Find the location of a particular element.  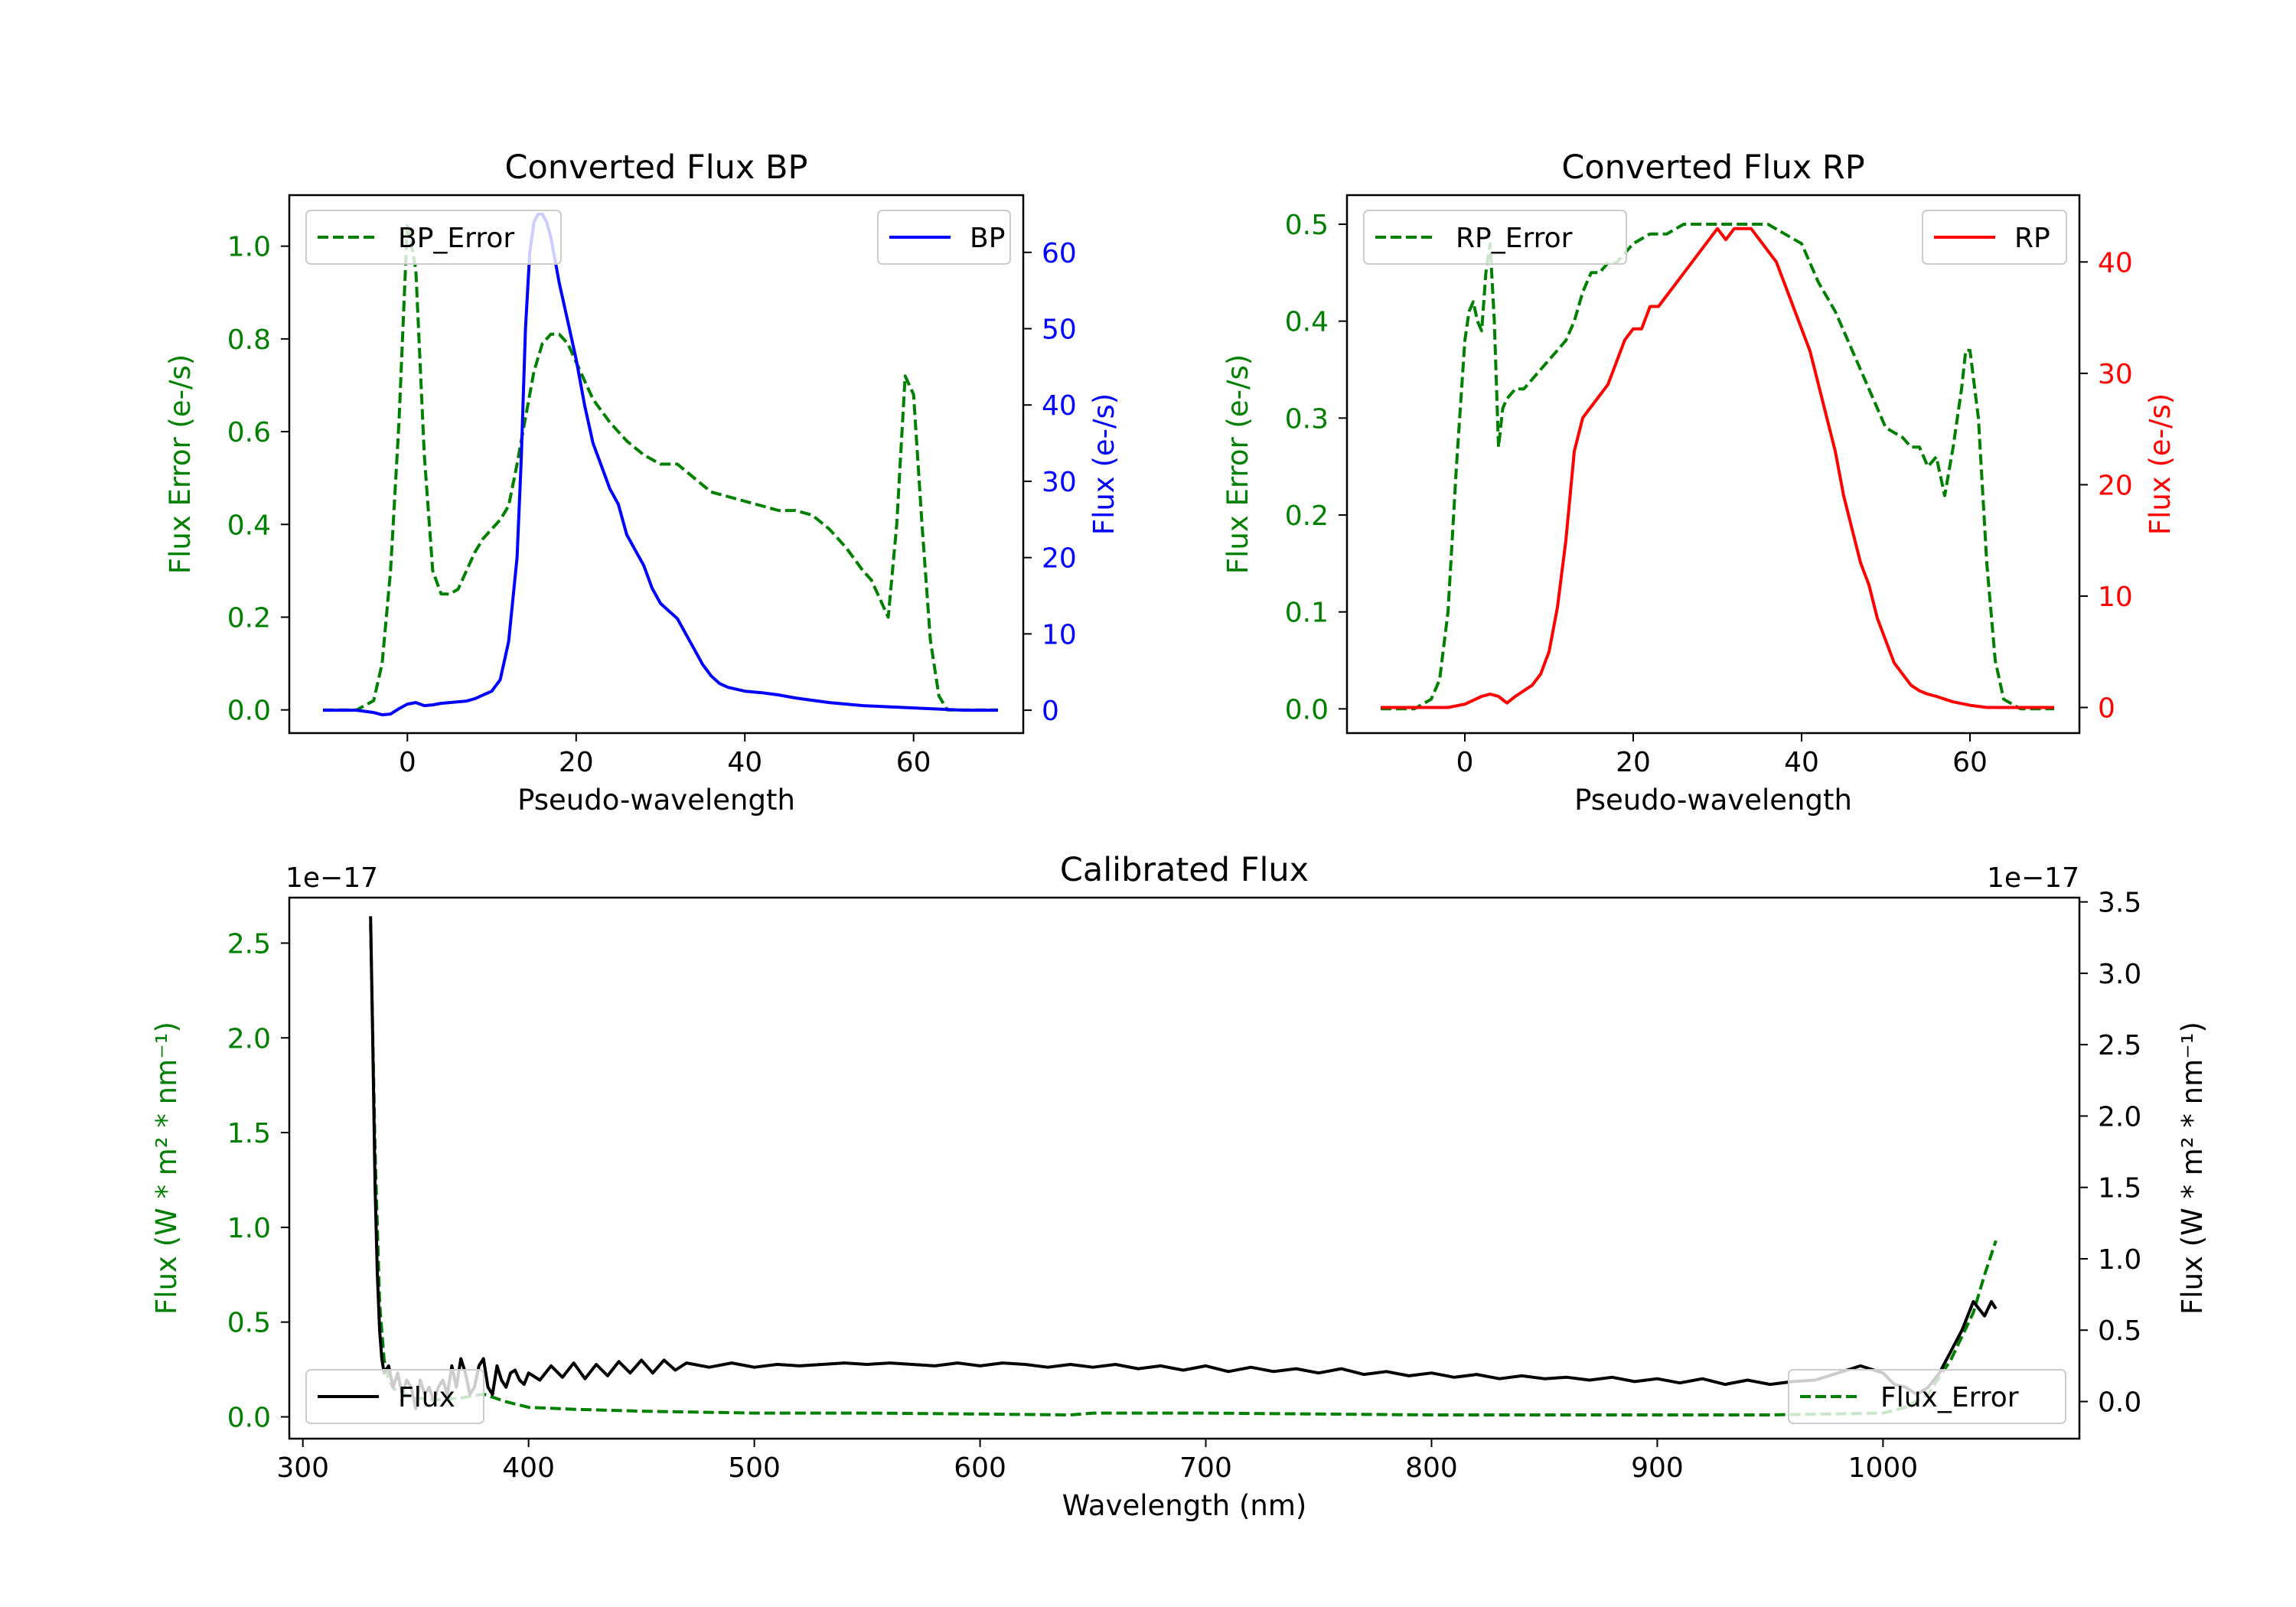

legend-right: BP is located at coordinates (944, 237).